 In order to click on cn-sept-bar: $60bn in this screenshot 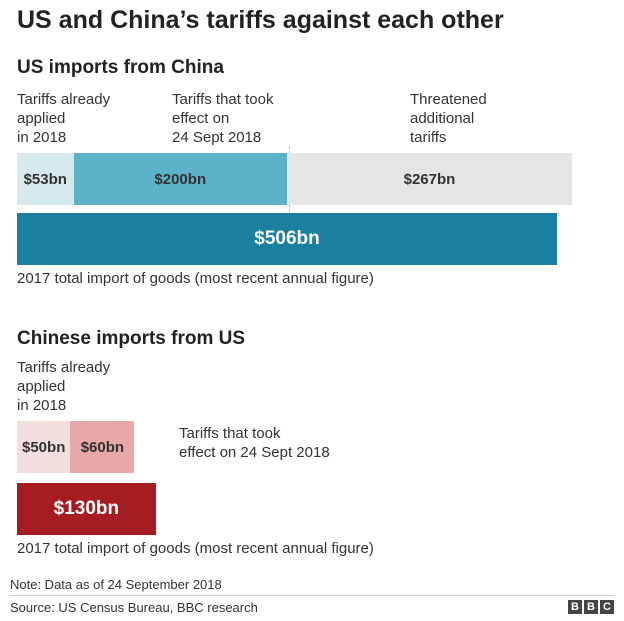, I will do `click(102, 447)`.